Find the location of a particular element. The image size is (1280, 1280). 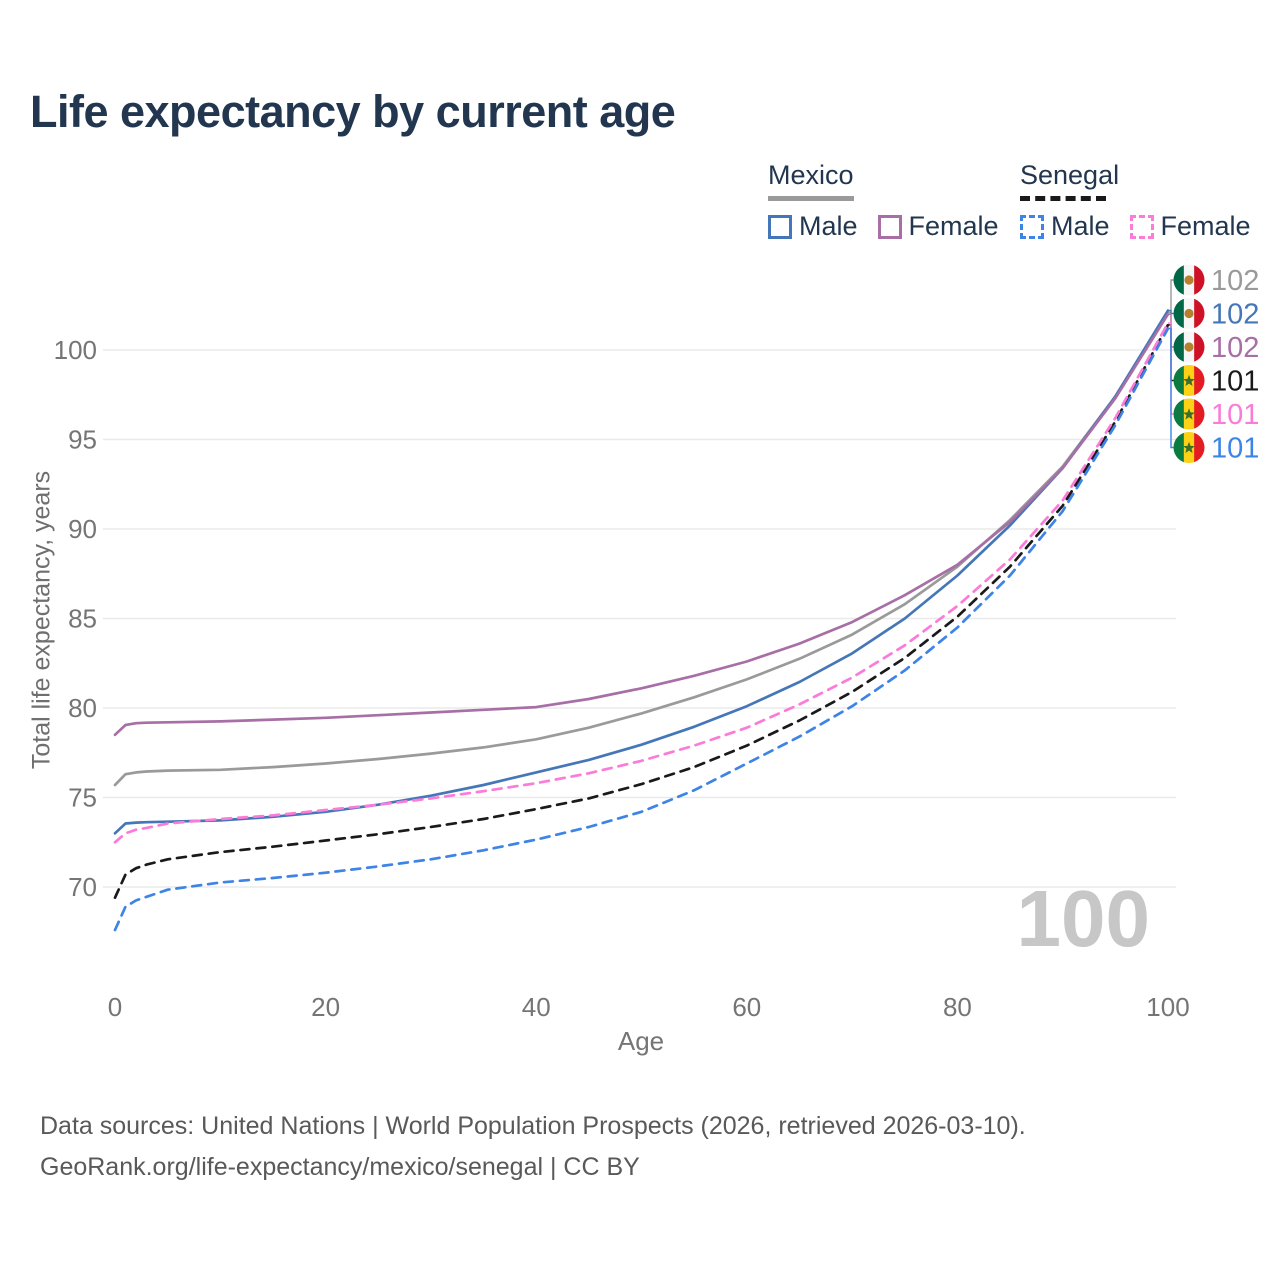

end-label-value-mexico-total: 102 is located at coordinates (1235, 281).